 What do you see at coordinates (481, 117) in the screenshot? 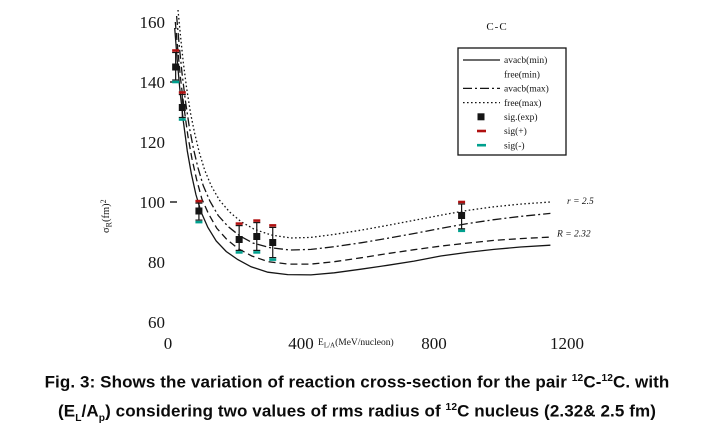
I see `legend-sample-square` at bounding box center [481, 117].